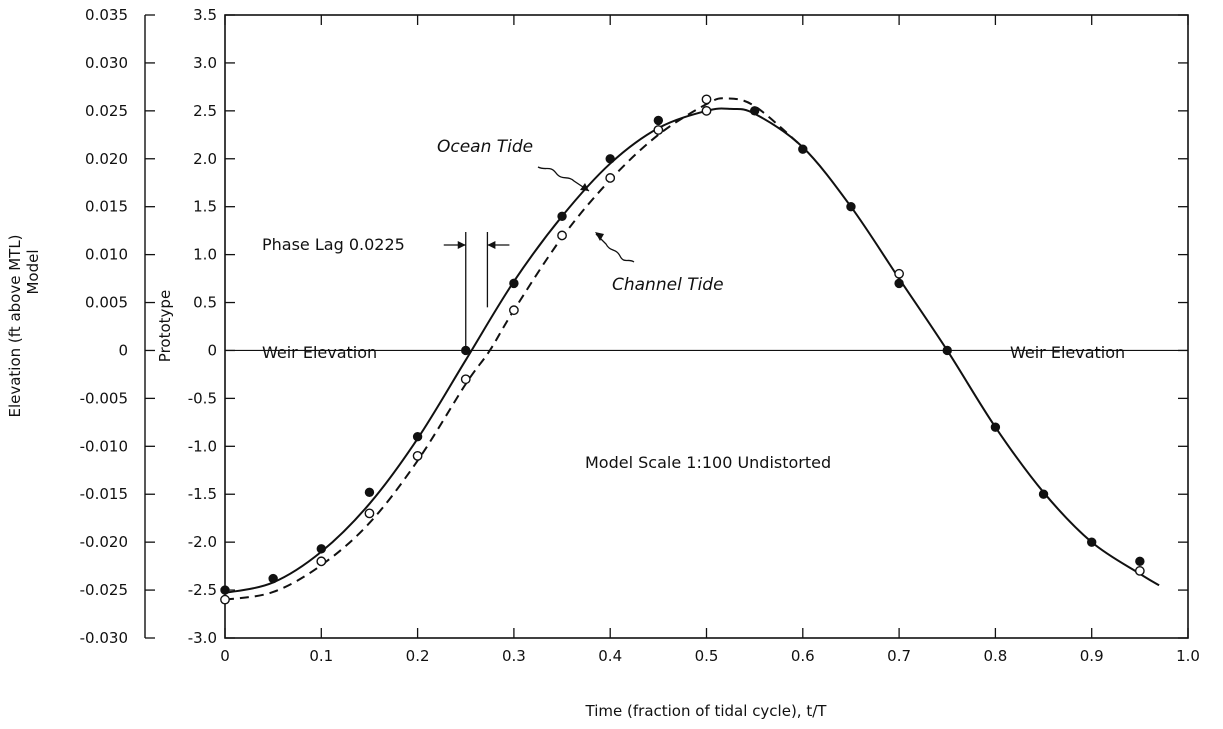 The image size is (1223, 729). I want to click on x-tick-label: 0.1, so click(321, 656).